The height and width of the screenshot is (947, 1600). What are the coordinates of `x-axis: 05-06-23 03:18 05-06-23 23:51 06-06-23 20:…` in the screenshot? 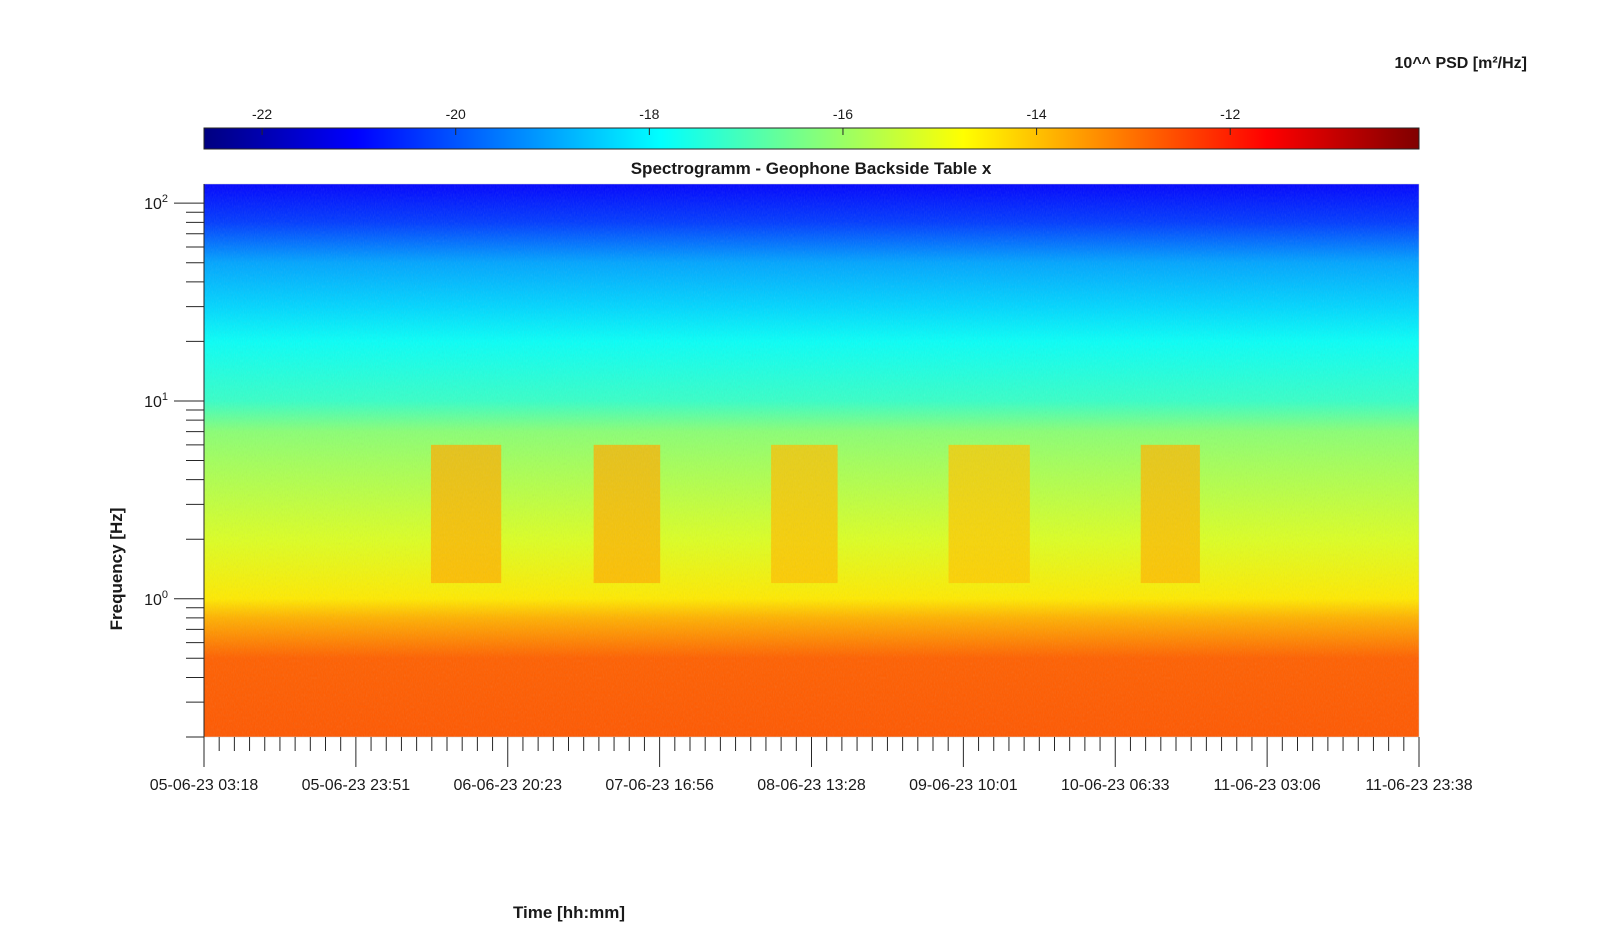 It's located at (811, 765).